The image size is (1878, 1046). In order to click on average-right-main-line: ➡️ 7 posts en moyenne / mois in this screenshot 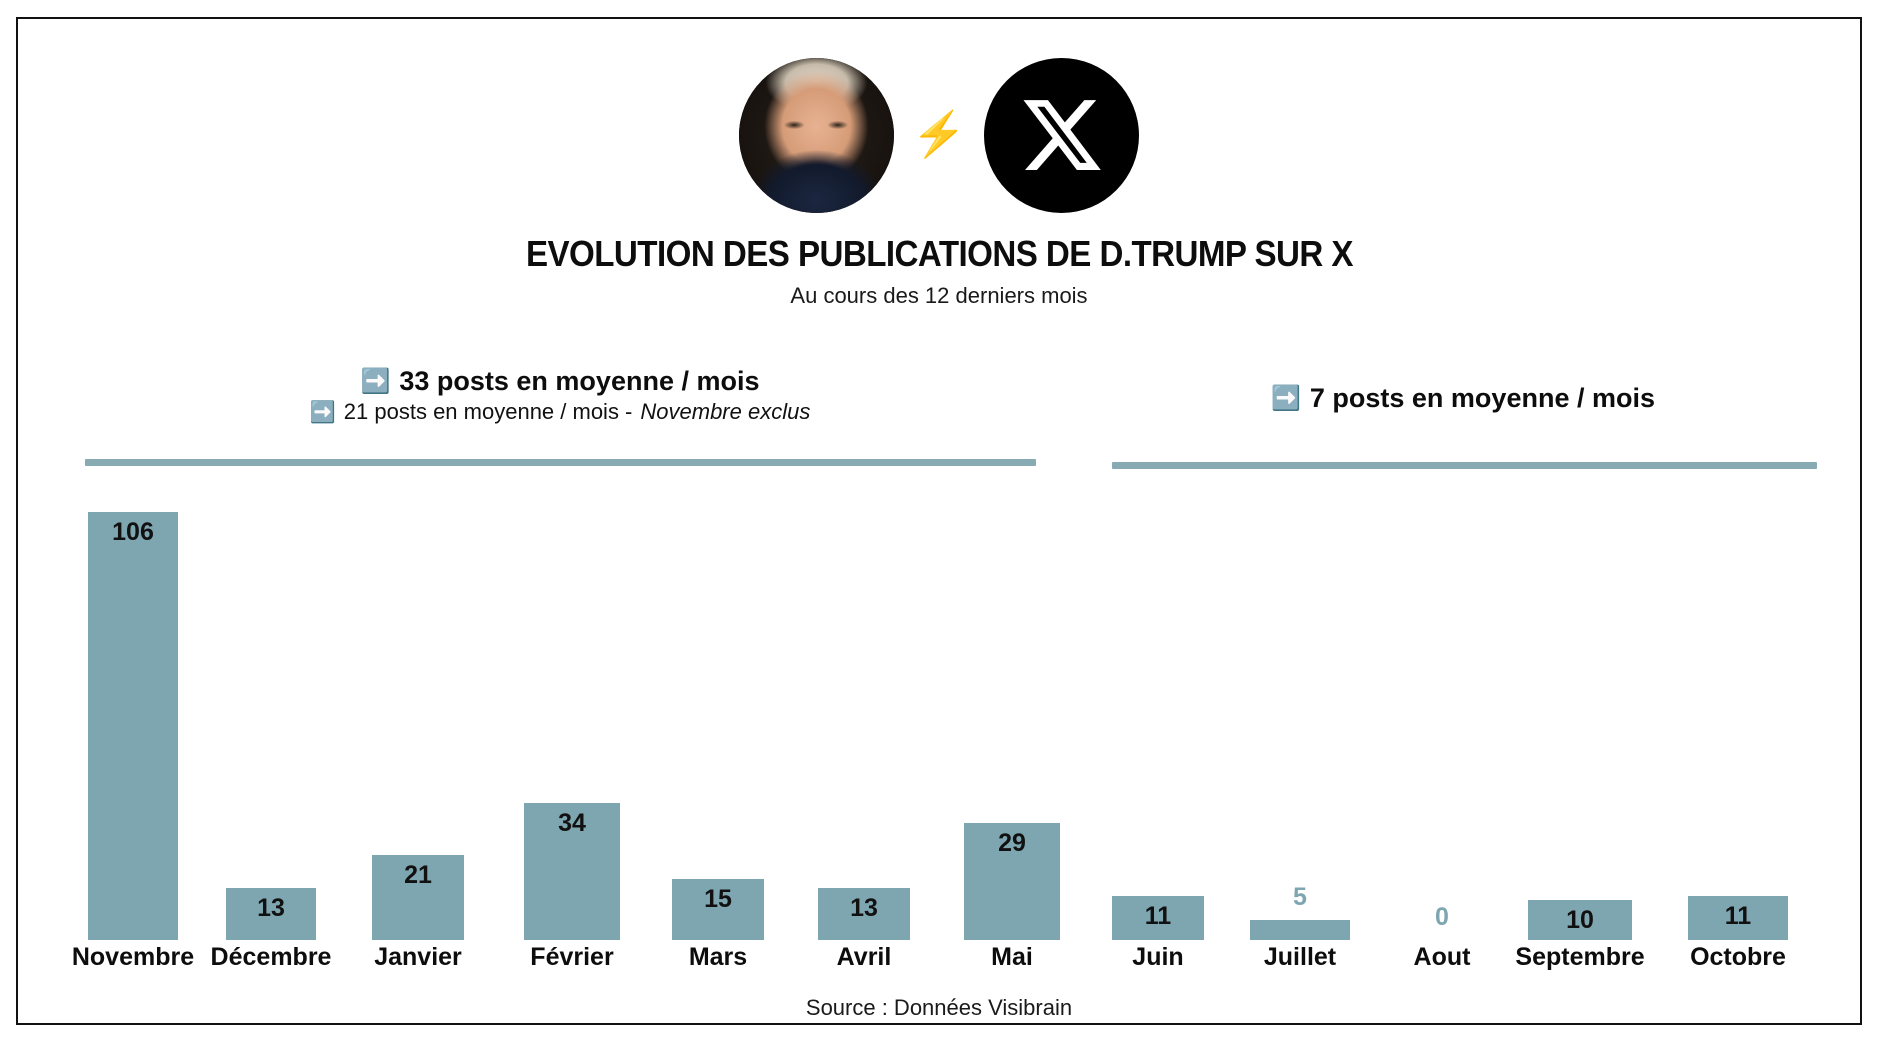, I will do `click(1463, 398)`.